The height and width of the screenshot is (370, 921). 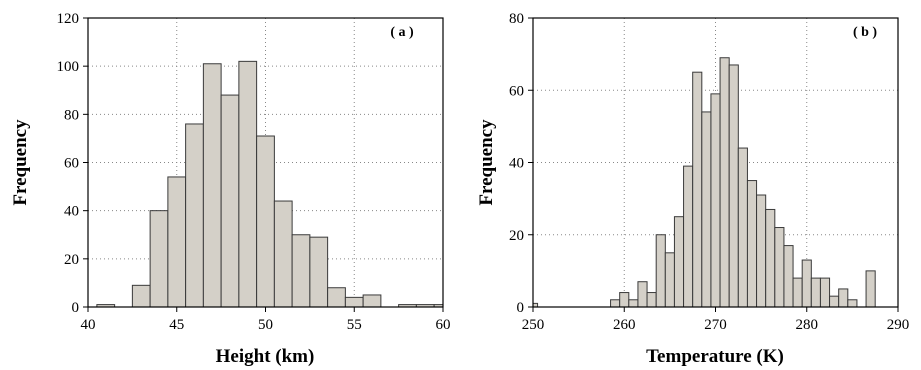 I want to click on a-y-axis-label: Frequency, so click(x=20, y=162).